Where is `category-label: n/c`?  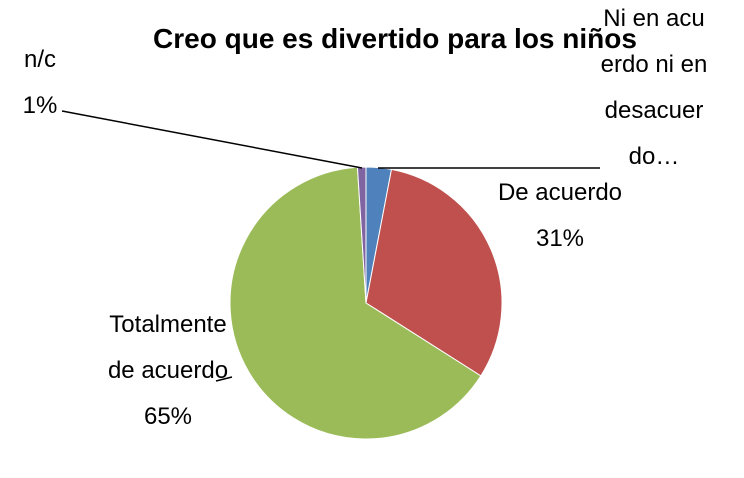 category-label: n/c is located at coordinates (39, 59).